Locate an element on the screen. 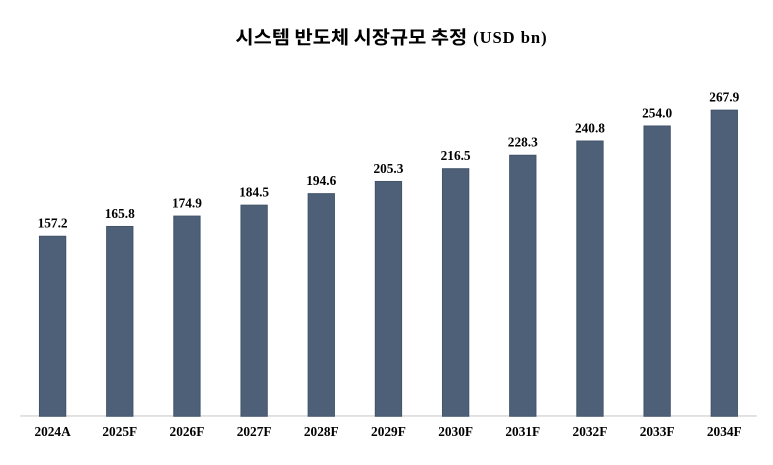 The width and height of the screenshot is (773, 465). svg-text: 216.5 is located at coordinates (456, 155).